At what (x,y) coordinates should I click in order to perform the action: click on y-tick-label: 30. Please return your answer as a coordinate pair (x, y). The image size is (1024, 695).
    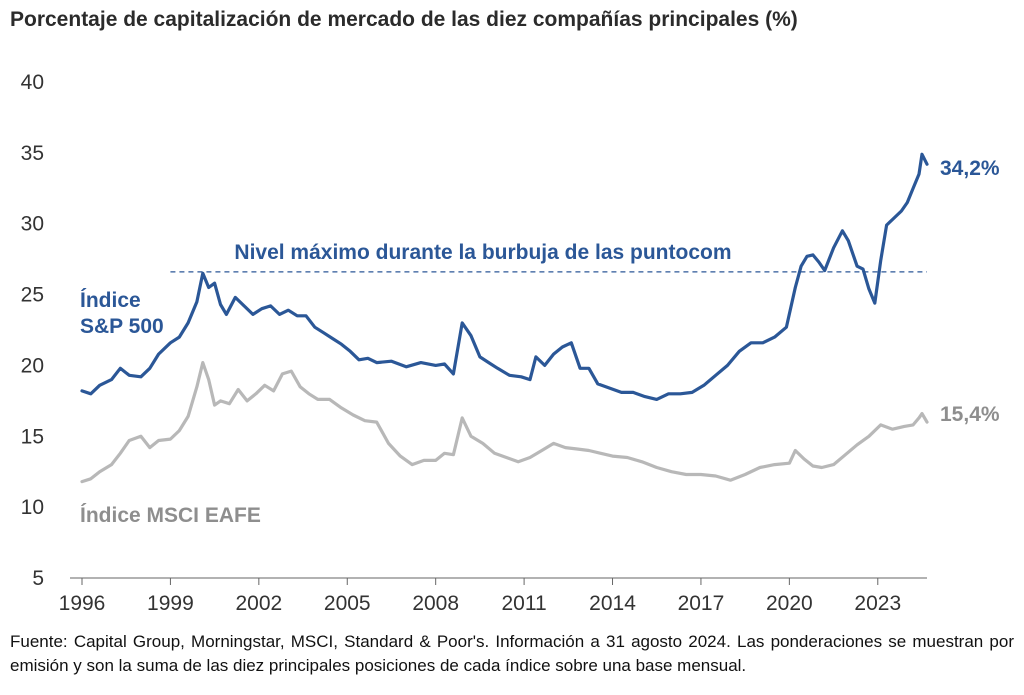
    Looking at the image, I should click on (32, 224).